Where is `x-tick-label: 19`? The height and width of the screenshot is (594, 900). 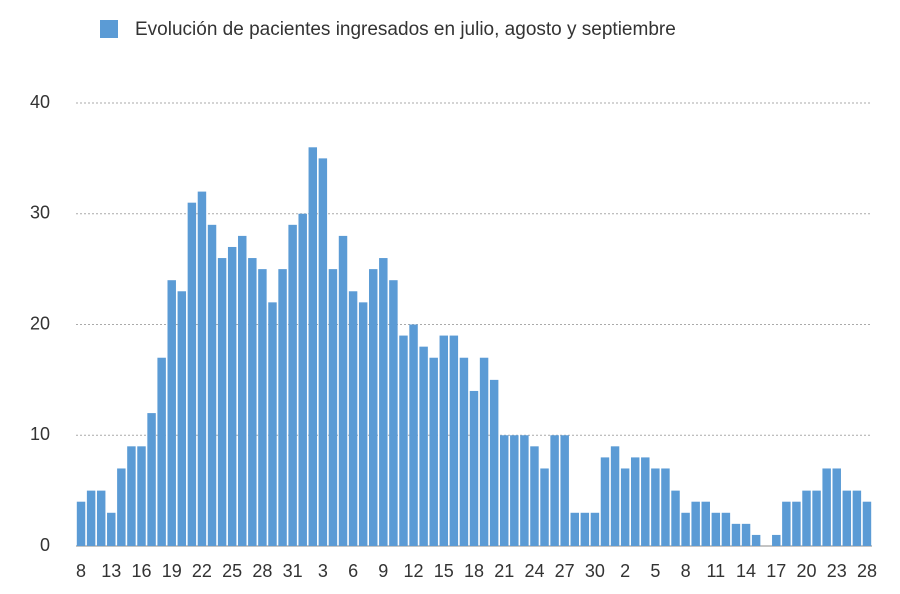
x-tick-label: 19 is located at coordinates (172, 571).